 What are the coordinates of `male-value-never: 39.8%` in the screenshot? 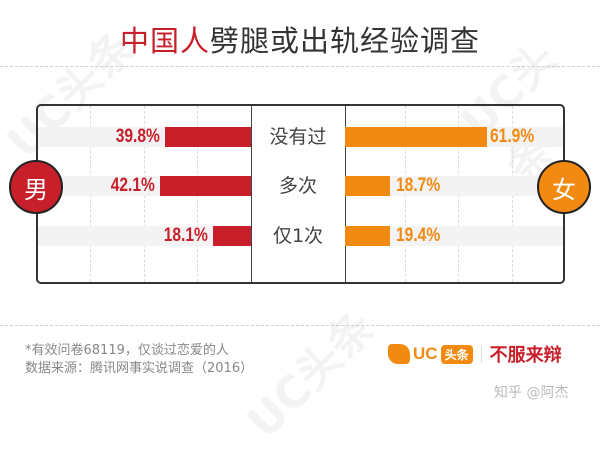 It's located at (137, 136).